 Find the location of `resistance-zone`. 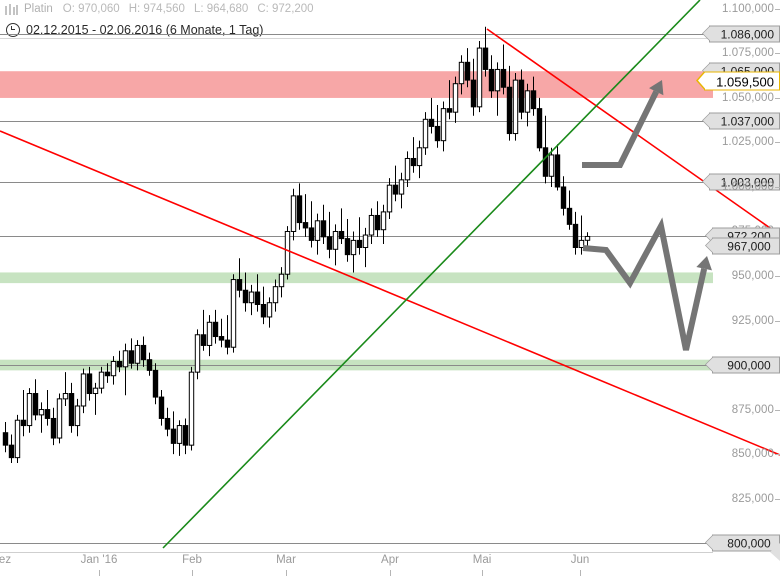

resistance-zone is located at coordinates (356, 84).